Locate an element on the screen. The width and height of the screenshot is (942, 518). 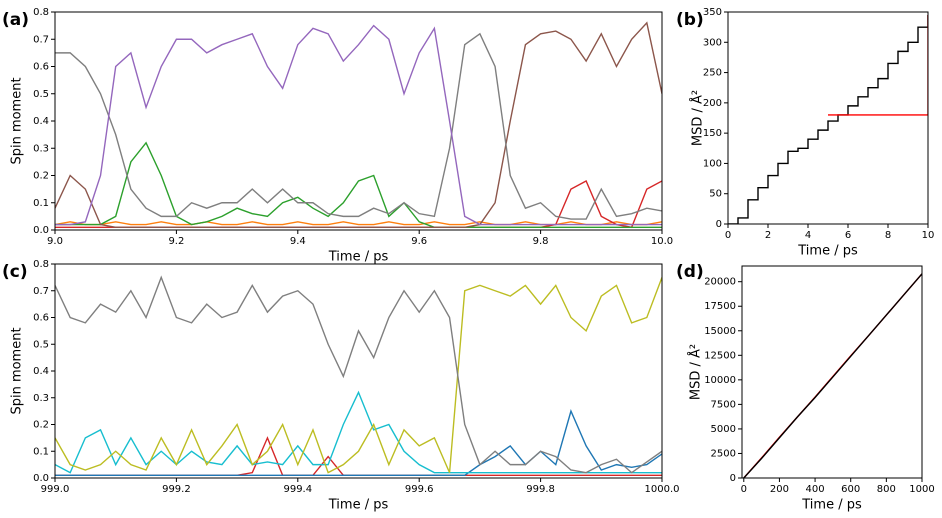
x-tick-label: 200 is located at coordinates (779, 489).